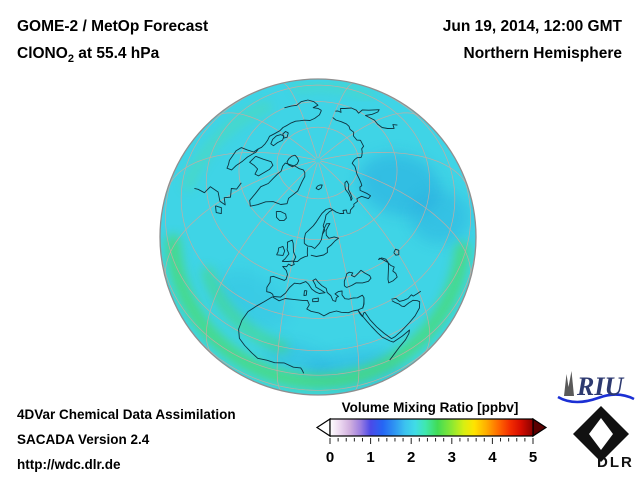 The width and height of the screenshot is (640, 480). I want to click on riu-logo: RIU, so click(596, 387).